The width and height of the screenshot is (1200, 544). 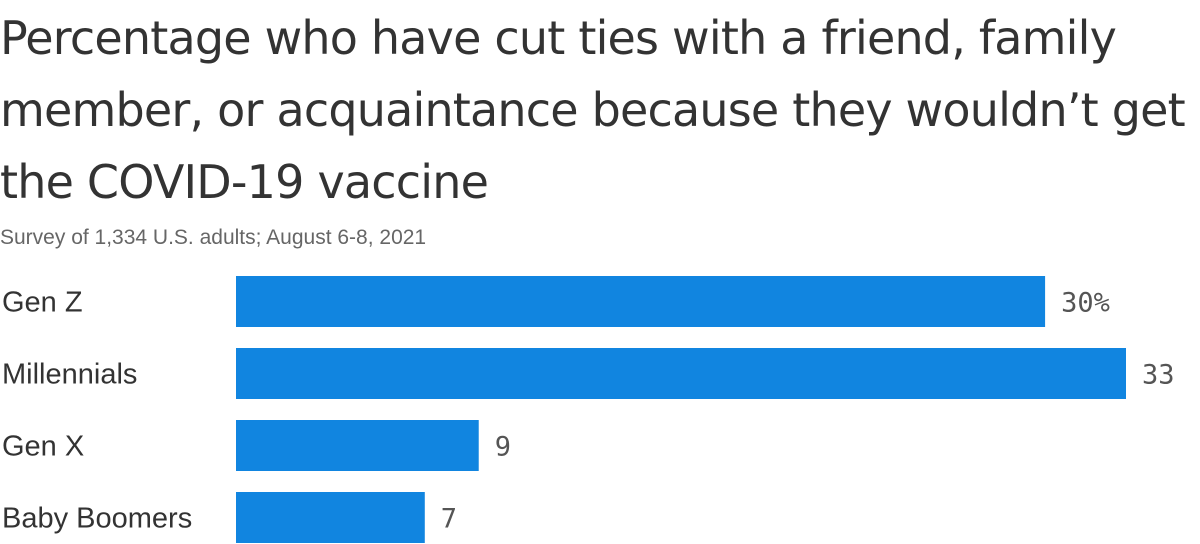 I want to click on value-label-baby-boomers: 7, so click(x=449, y=519).